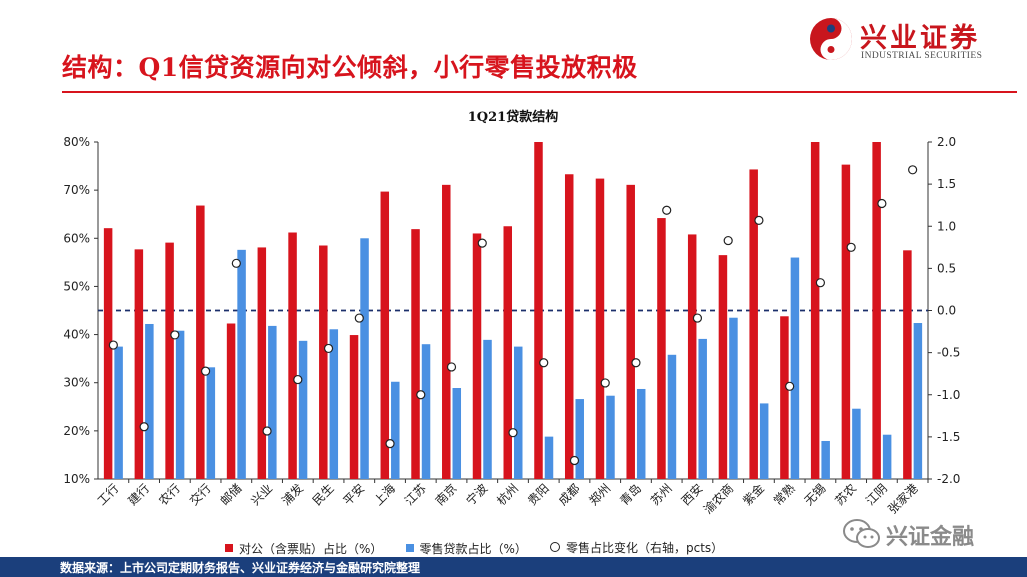 The image size is (1027, 577). What do you see at coordinates (784, 495) in the screenshot?
I see `x-tick-label: 常熟` at bounding box center [784, 495].